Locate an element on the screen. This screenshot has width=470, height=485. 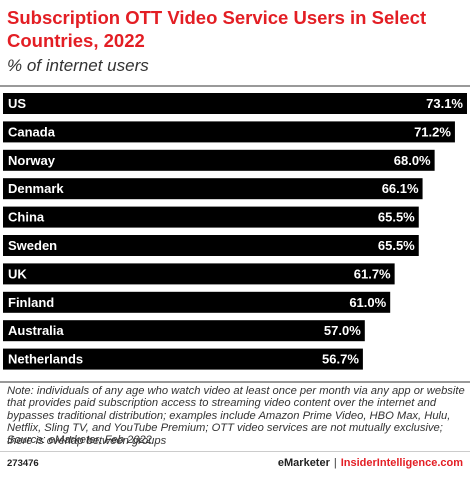
value-label: 68.0% is located at coordinates (412, 160).